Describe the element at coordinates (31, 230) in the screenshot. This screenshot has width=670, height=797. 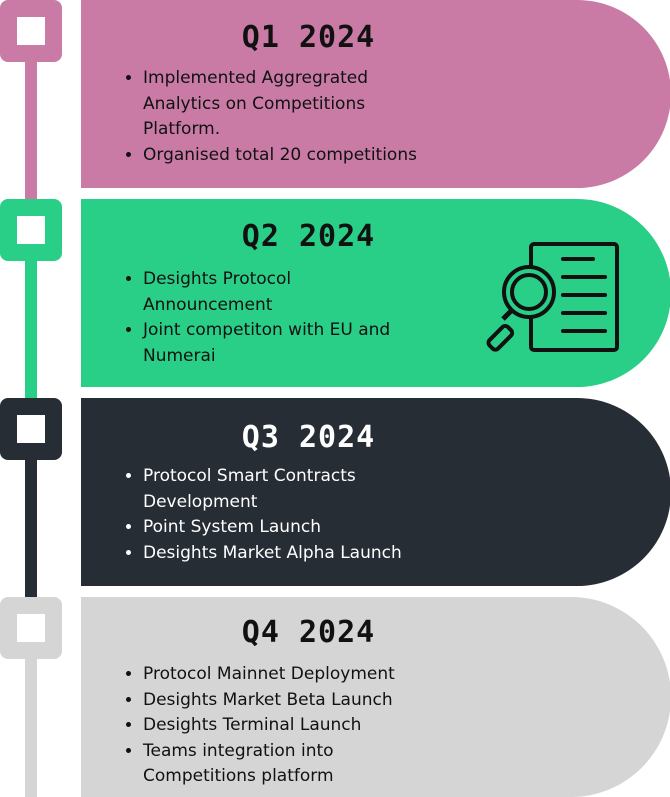
I see `timeline-marker-q2` at that location.